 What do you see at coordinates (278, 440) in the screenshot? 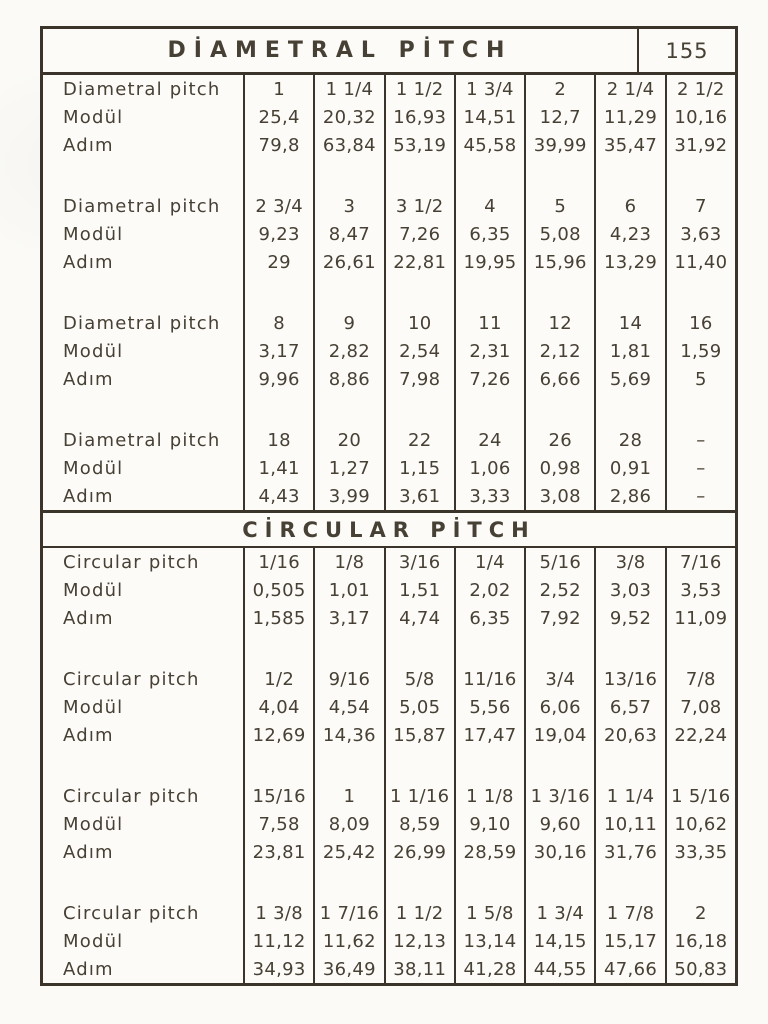
I see `table-cell: 18` at bounding box center [278, 440].